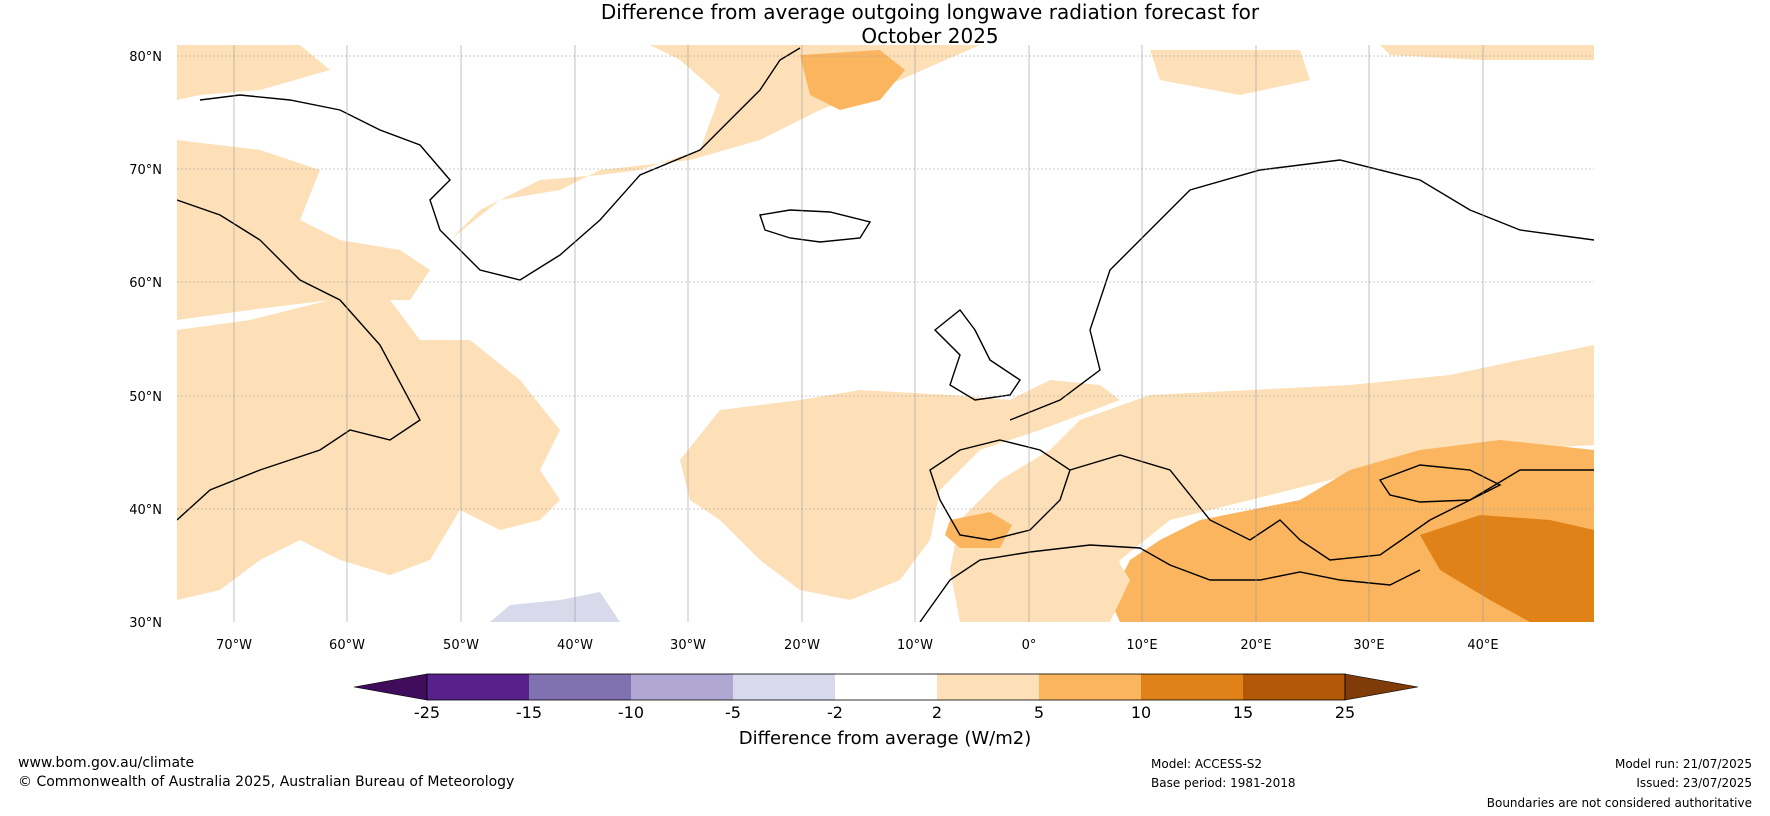  I want to click on coast-greenland, so click(500, 164).